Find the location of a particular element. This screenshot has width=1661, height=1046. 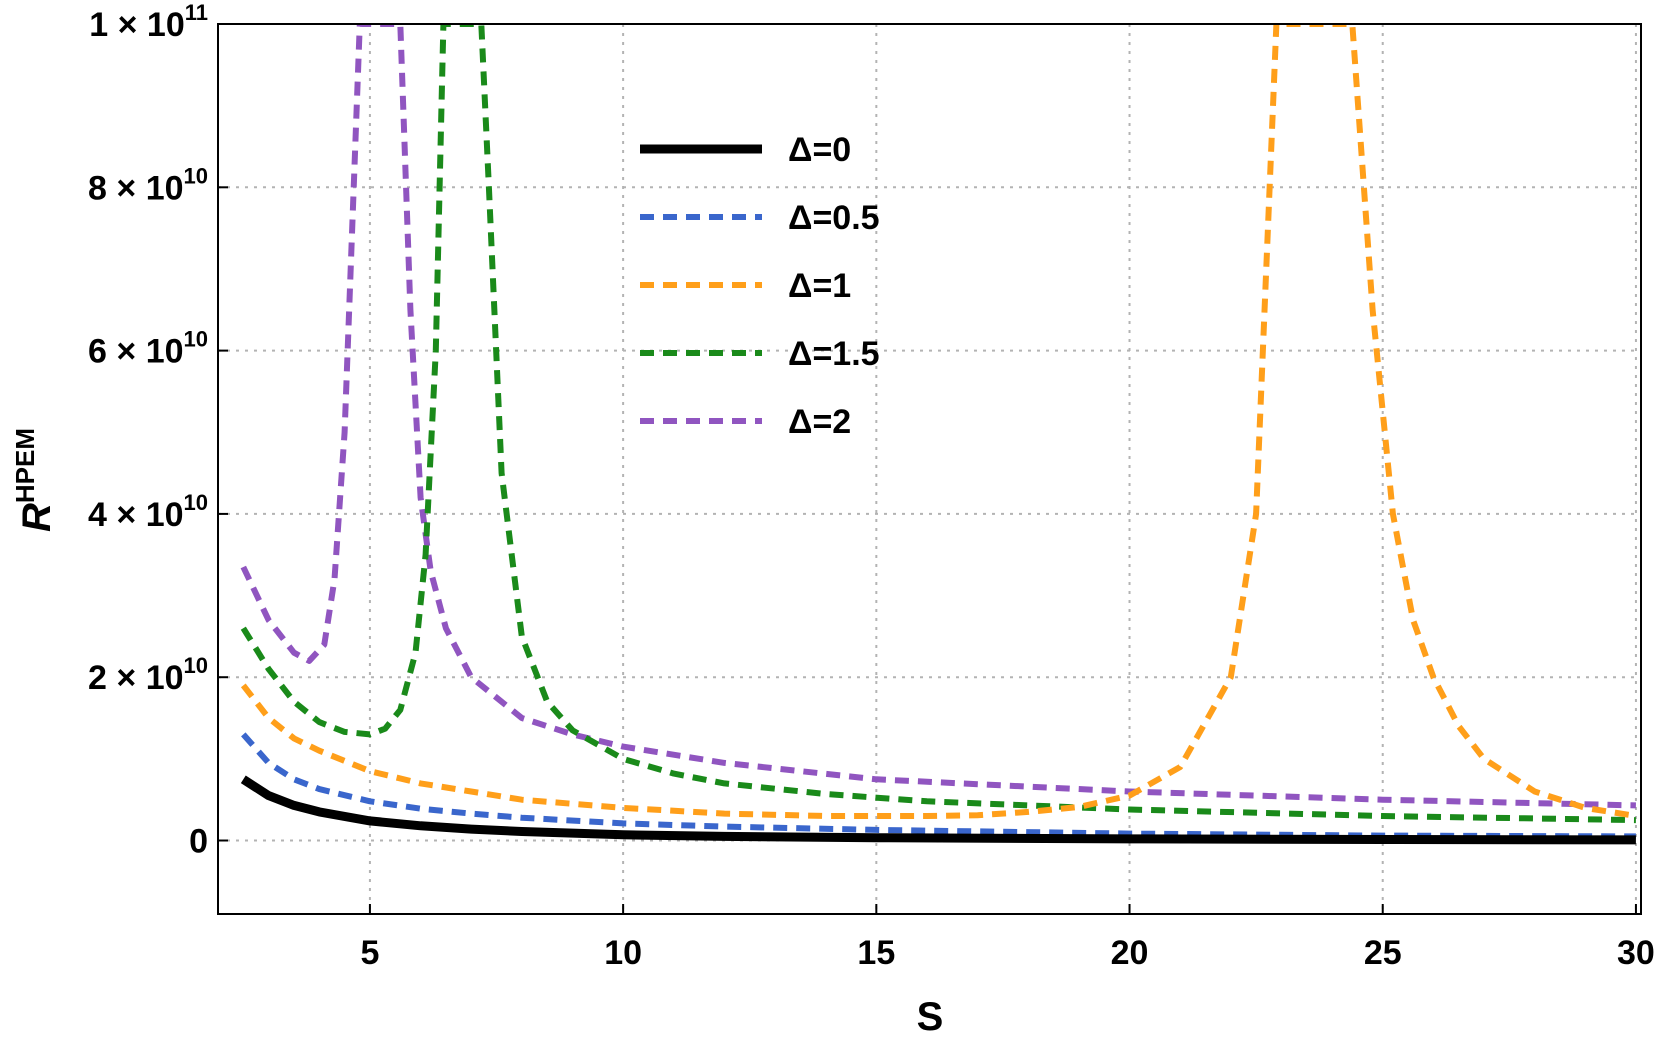

x-tick-label: 10 is located at coordinates (623, 953).